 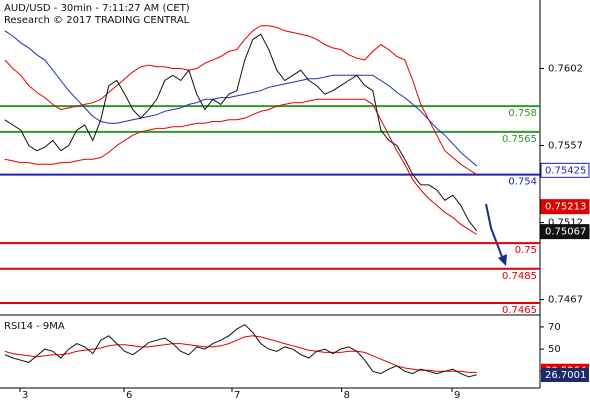 I want to click on y-tick-label: 0.7467, so click(x=565, y=300).